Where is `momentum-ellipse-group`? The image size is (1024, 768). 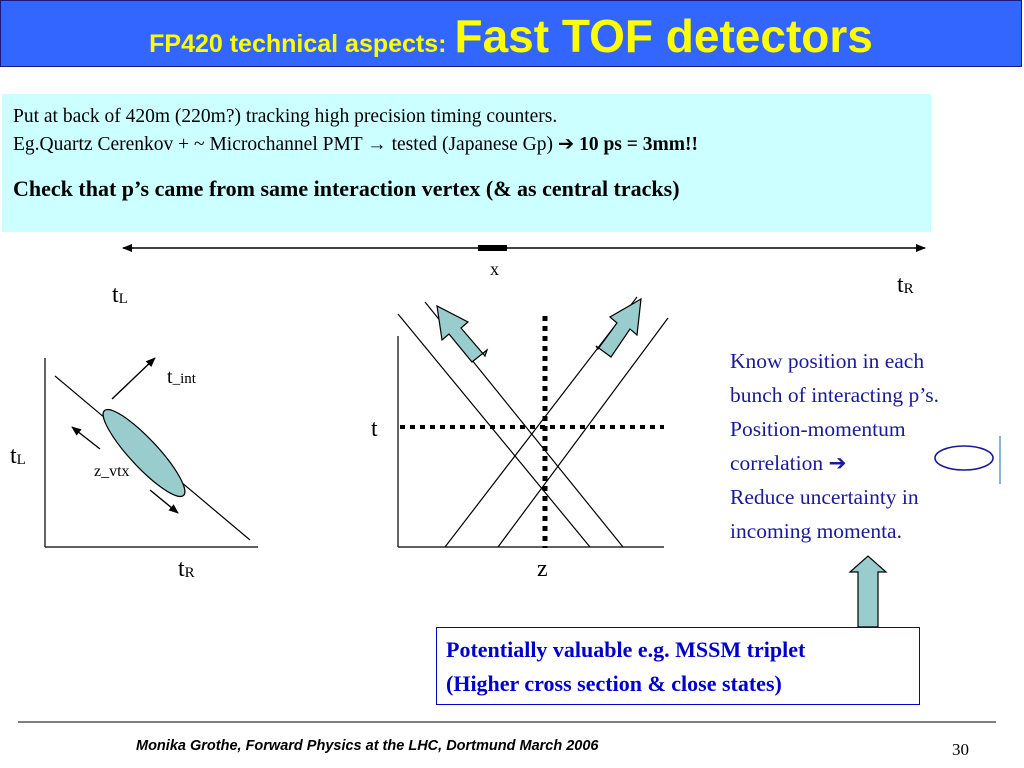
momentum-ellipse-group is located at coordinates (967, 460).